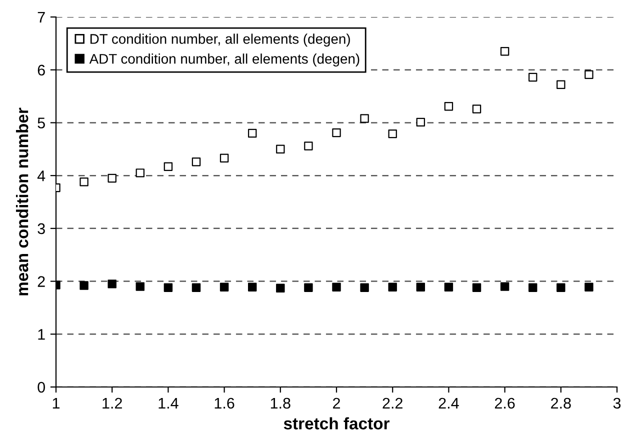  What do you see at coordinates (220, 40) in the screenshot?
I see `legend-label: DT condition number, all elements (degen)` at bounding box center [220, 40].